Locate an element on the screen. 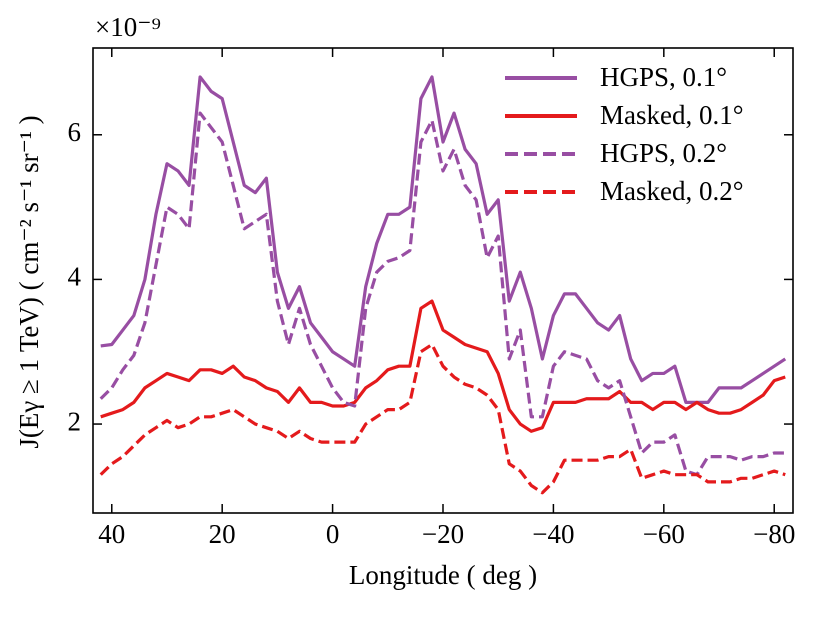  legend-label: Masked, 0.1° is located at coordinates (672, 115).